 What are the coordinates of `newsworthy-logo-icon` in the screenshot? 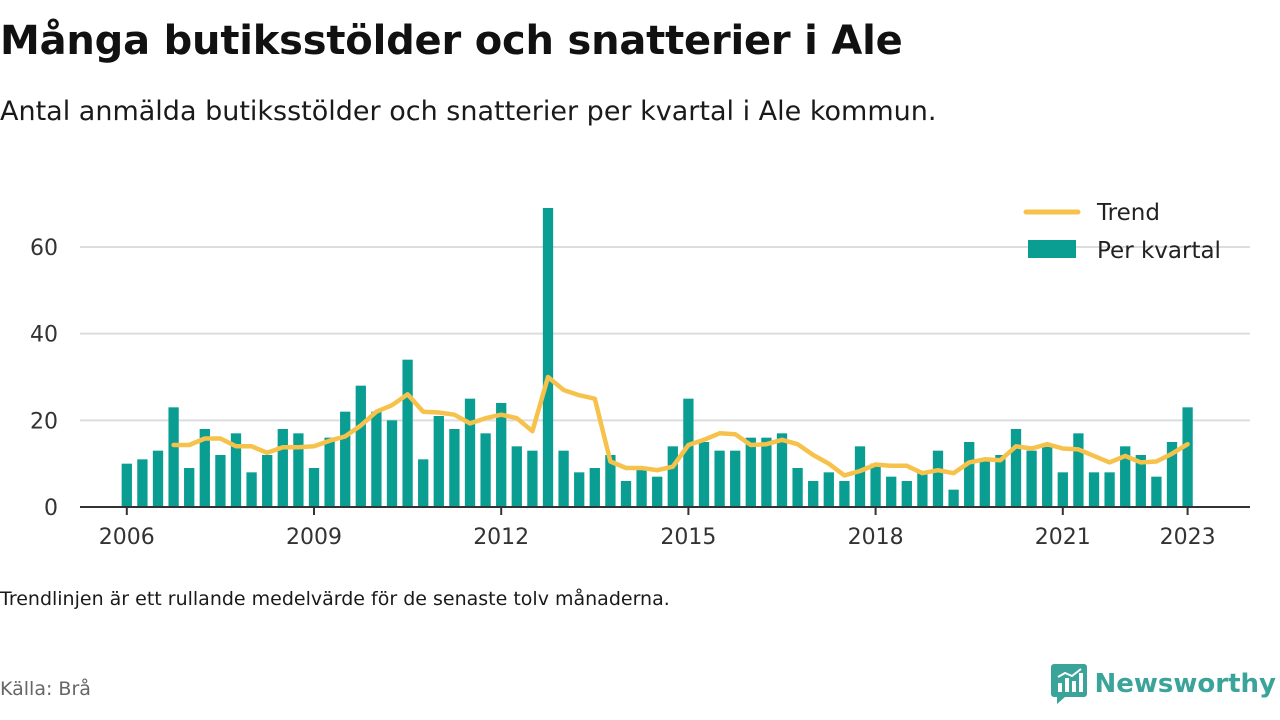 It's located at (1068, 684).